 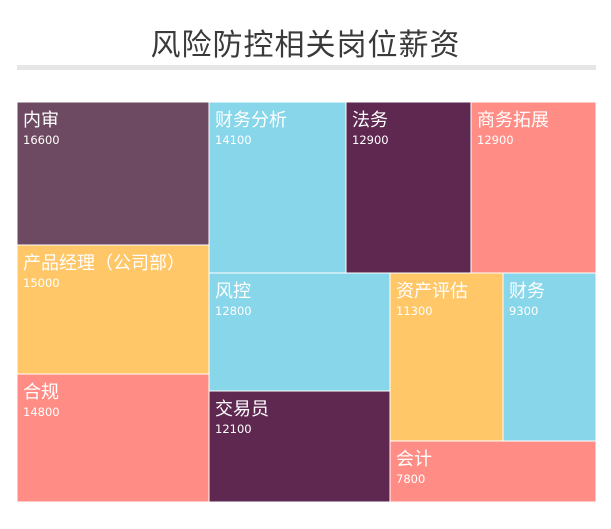 What do you see at coordinates (414, 311) in the screenshot?
I see `tile-value: 11300` at bounding box center [414, 311].